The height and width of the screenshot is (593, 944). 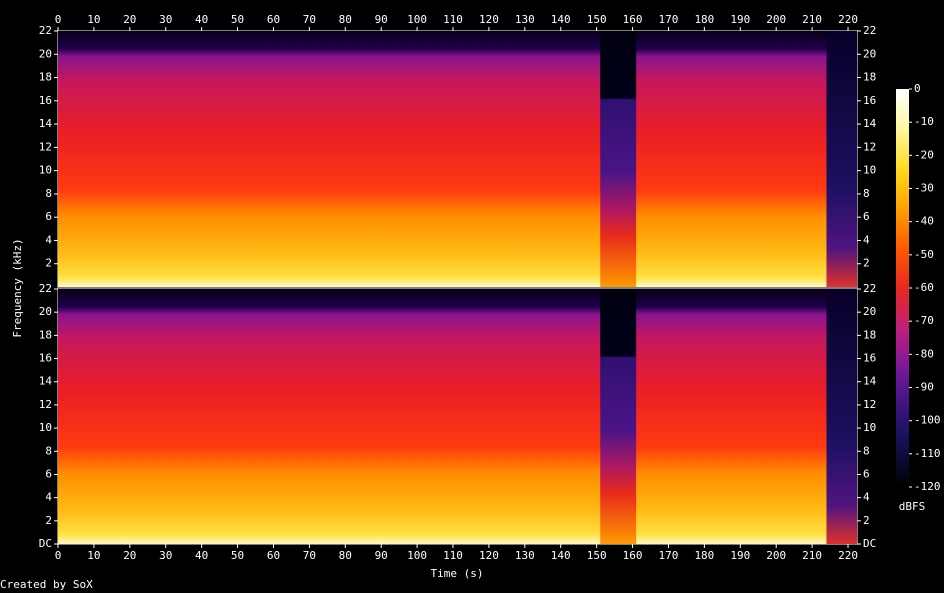 What do you see at coordinates (129, 19) in the screenshot?
I see `x-tick-label: 20` at bounding box center [129, 19].